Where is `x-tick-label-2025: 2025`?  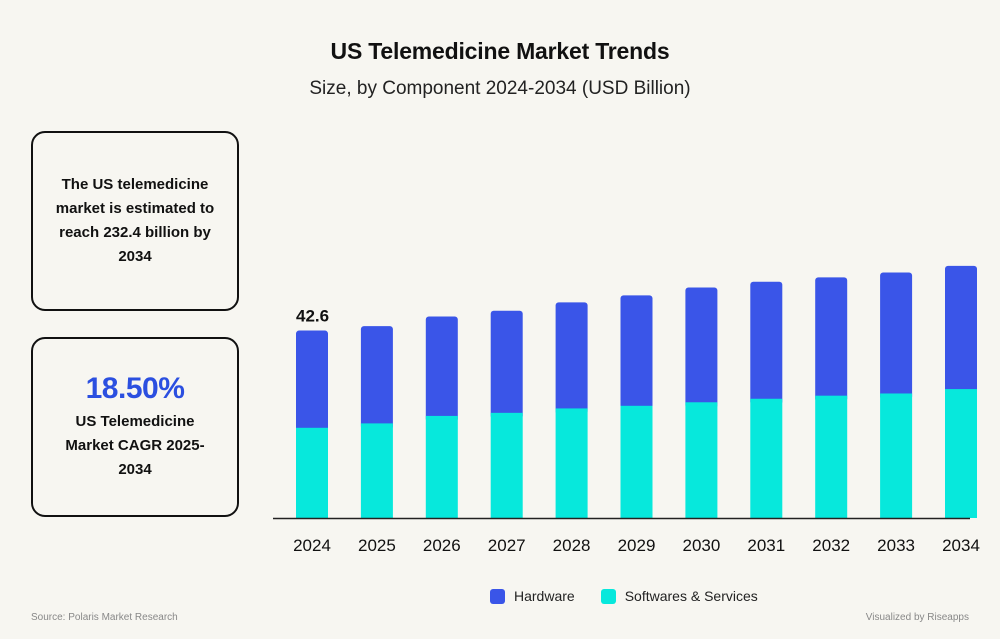
x-tick-label-2025: 2025 is located at coordinates (377, 545).